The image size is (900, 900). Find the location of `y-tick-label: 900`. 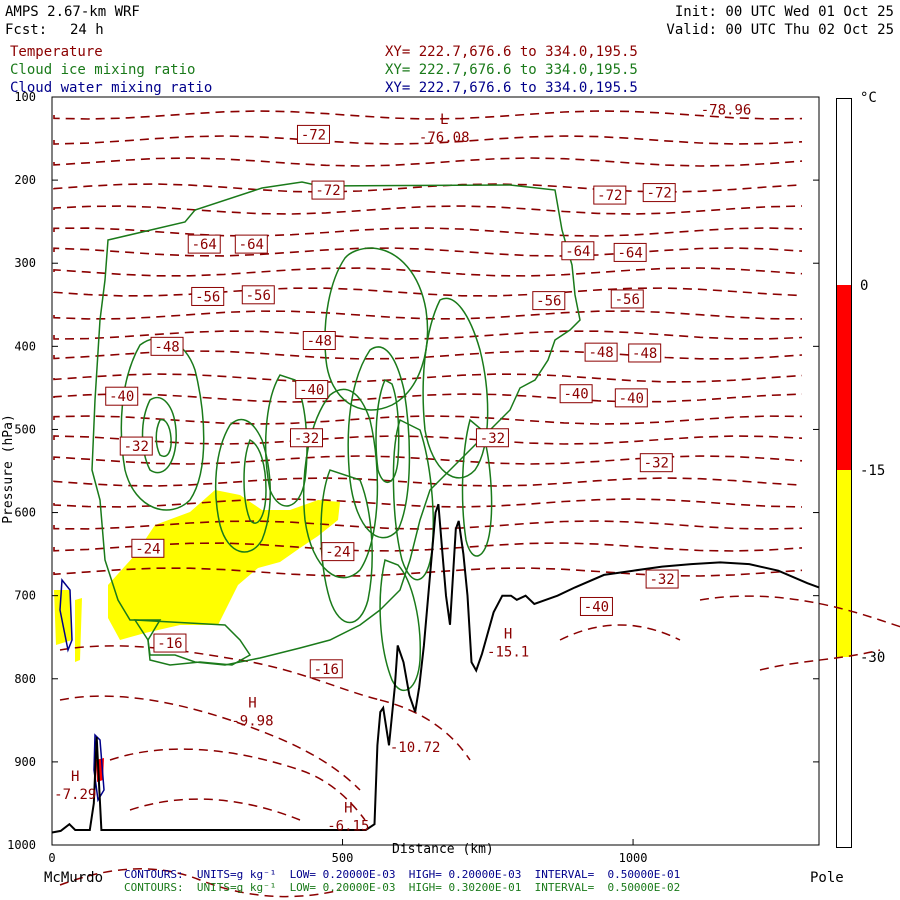

y-tick-label: 900 is located at coordinates (25, 762).